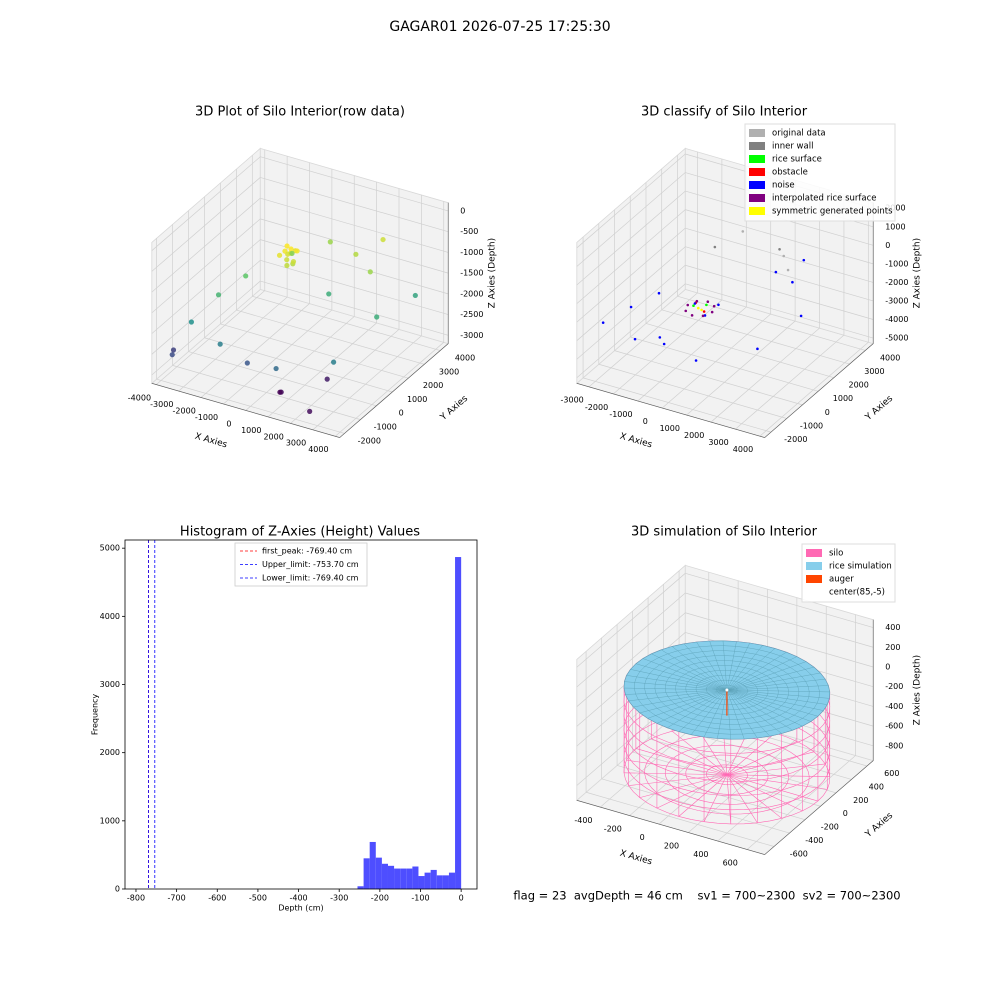 This screenshot has width=1000, height=1000. What do you see at coordinates (836, 554) in the screenshot?
I see `legend-label: silo` at bounding box center [836, 554].